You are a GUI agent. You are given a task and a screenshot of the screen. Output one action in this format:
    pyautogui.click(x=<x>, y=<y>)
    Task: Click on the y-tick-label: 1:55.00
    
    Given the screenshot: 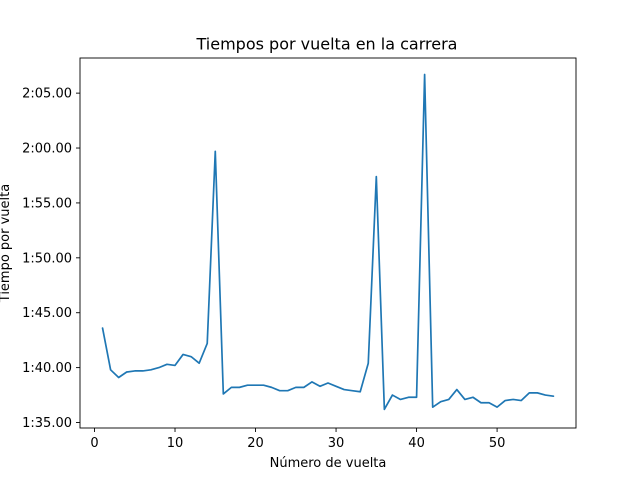 What is the action you would take?
    pyautogui.click(x=47, y=203)
    